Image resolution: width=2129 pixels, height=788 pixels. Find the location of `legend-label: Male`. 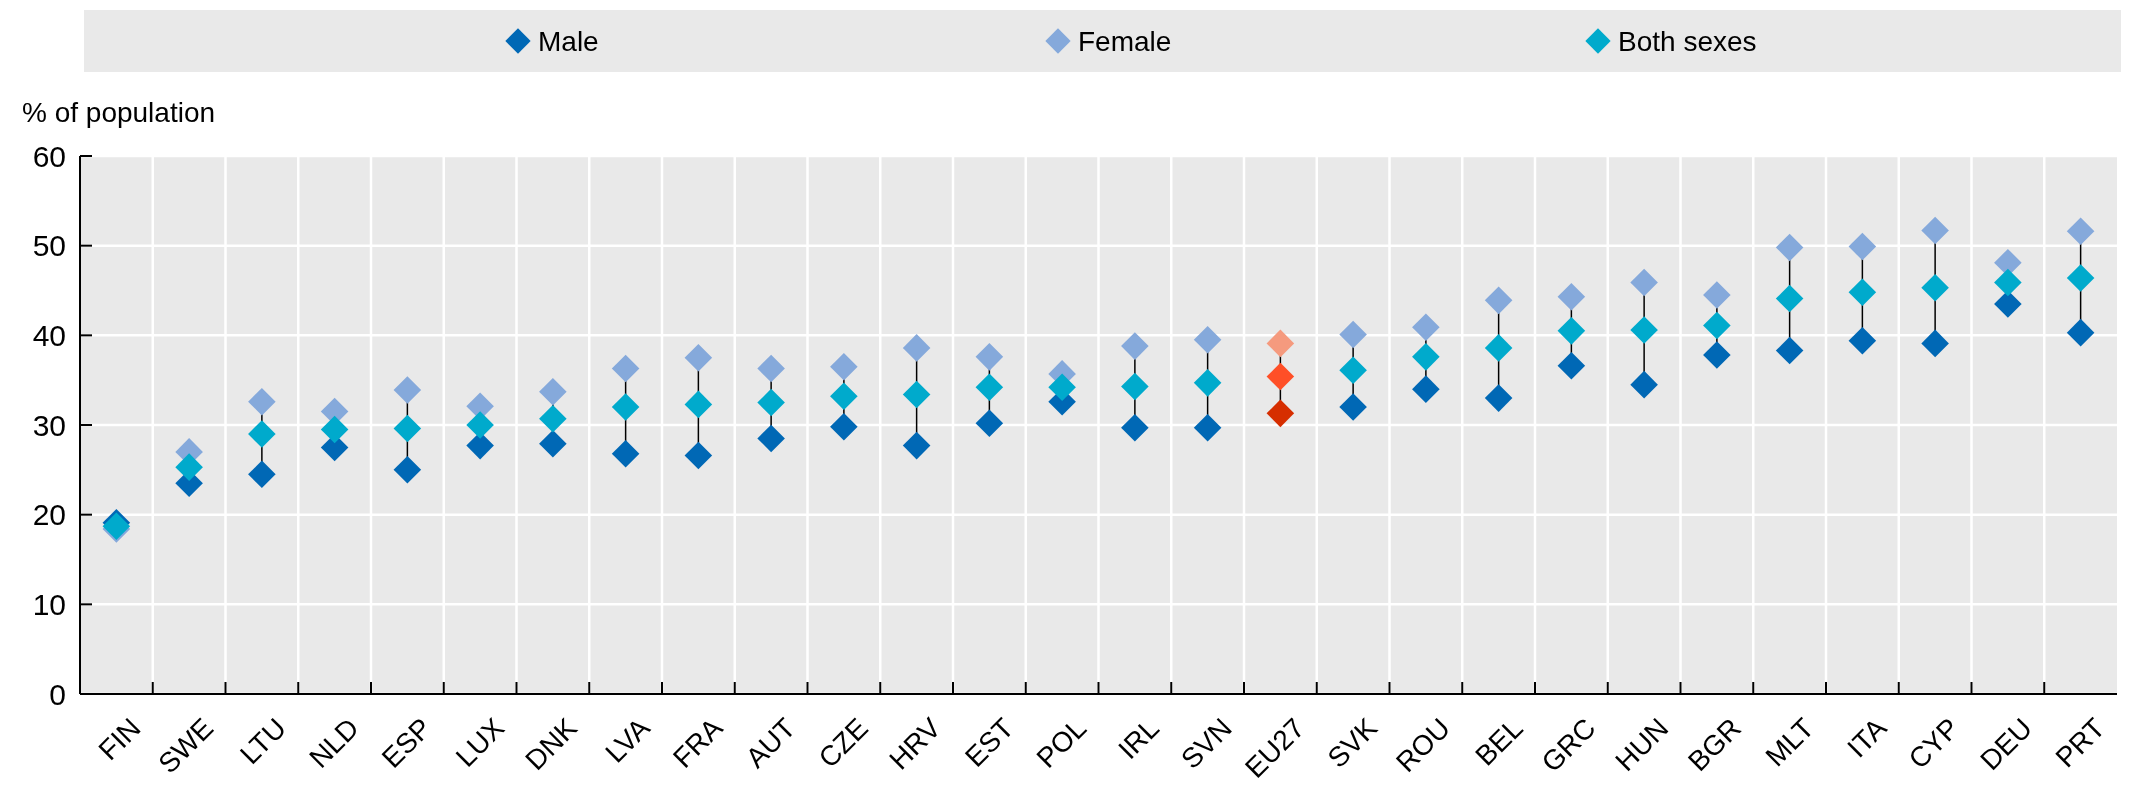

legend-label: Male is located at coordinates (568, 41).